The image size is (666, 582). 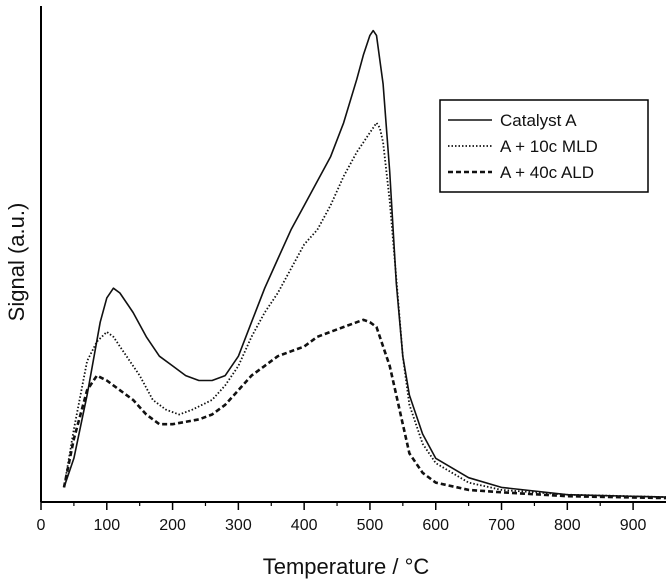 I want to click on x-tick-label: 600, so click(x=435, y=525).